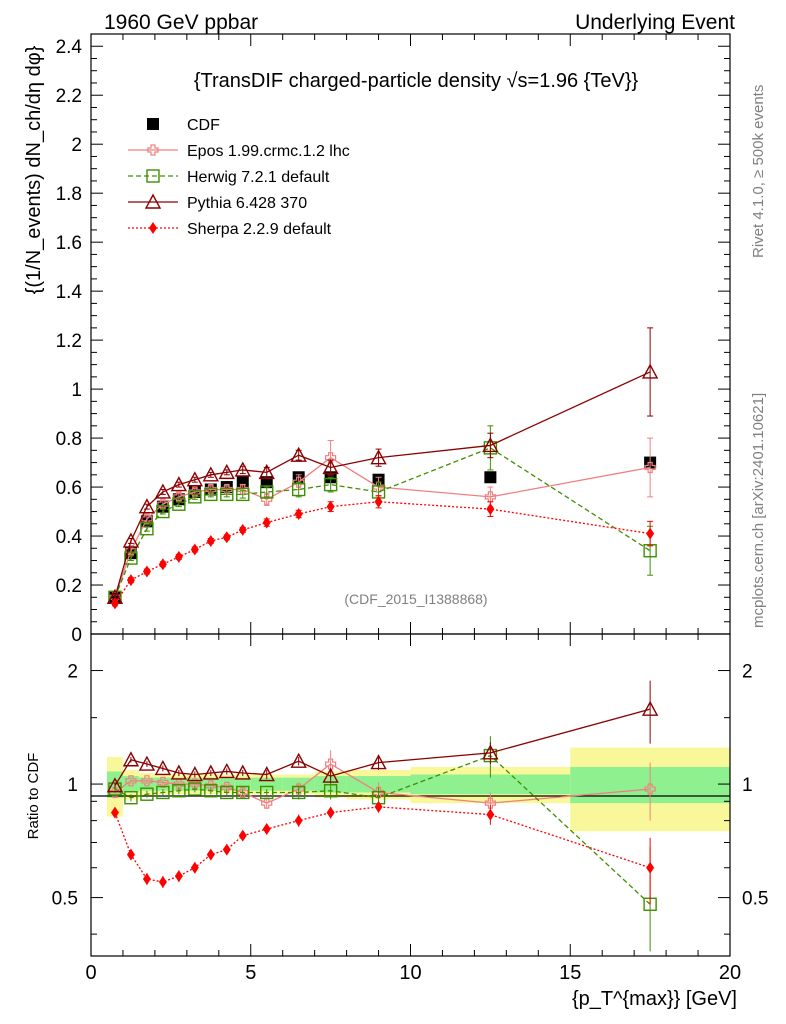  Describe the element at coordinates (33, 796) in the screenshot. I see `ratio-y-label: Ratio to CDF` at that location.